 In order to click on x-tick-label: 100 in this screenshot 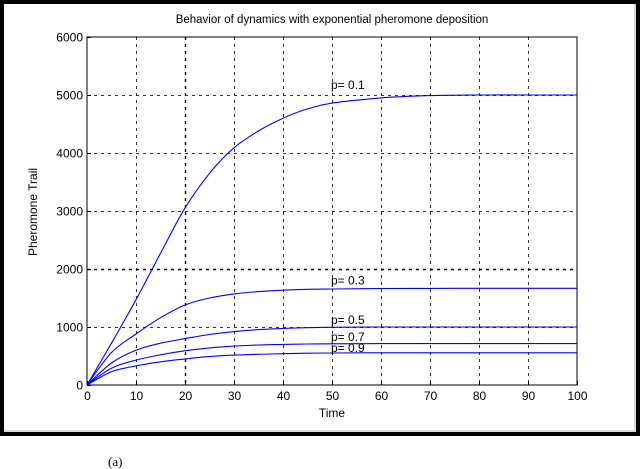, I will do `click(577, 396)`.